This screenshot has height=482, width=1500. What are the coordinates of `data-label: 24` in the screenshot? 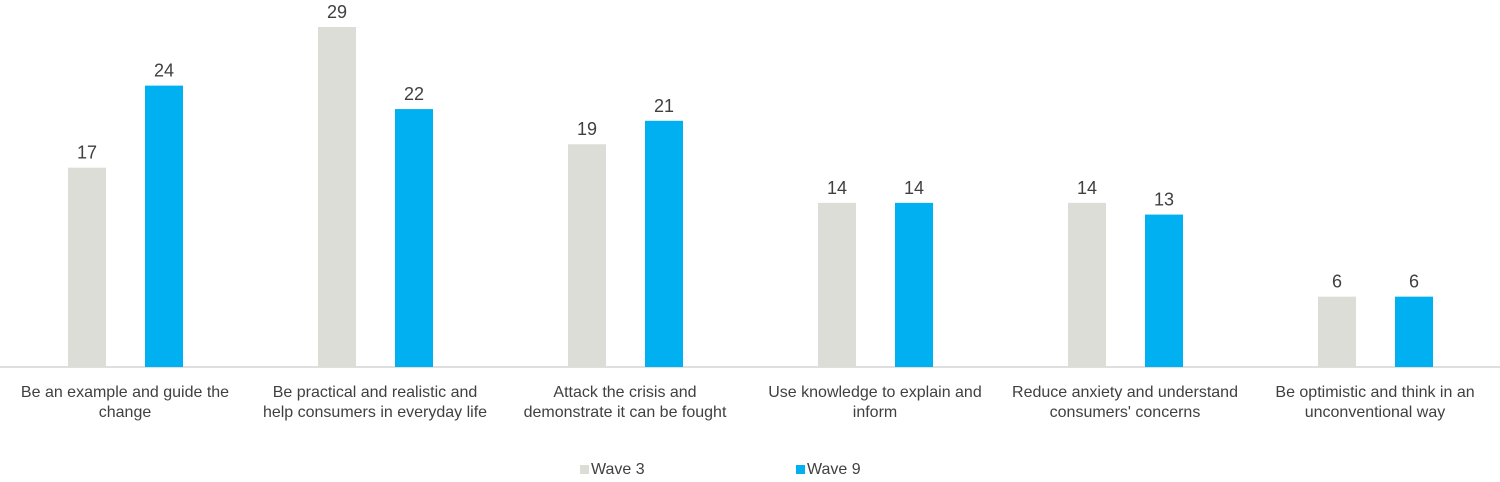 It's located at (164, 71).